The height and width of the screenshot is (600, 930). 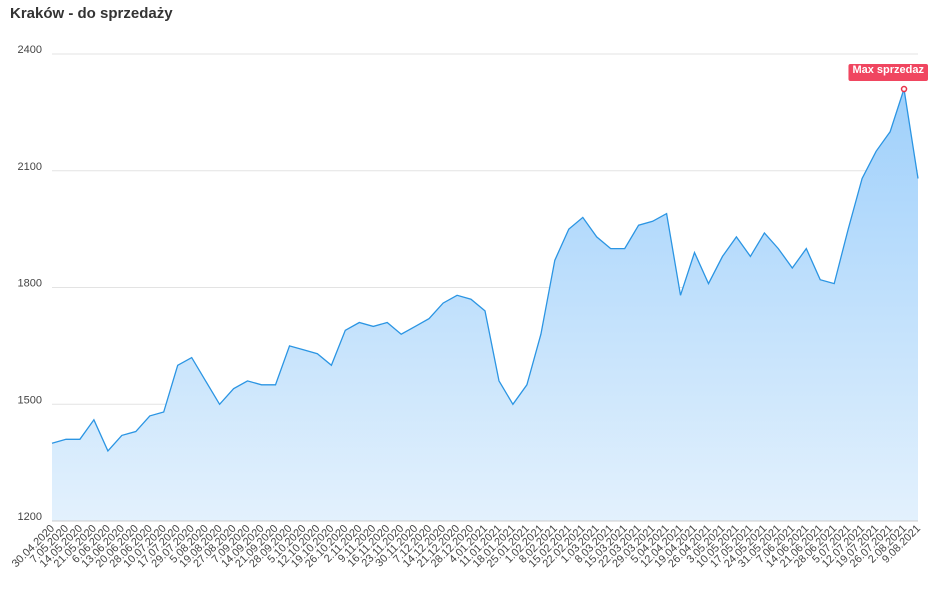 What do you see at coordinates (91, 13) in the screenshot?
I see `chart-title: Kraków - do sprzedaży` at bounding box center [91, 13].